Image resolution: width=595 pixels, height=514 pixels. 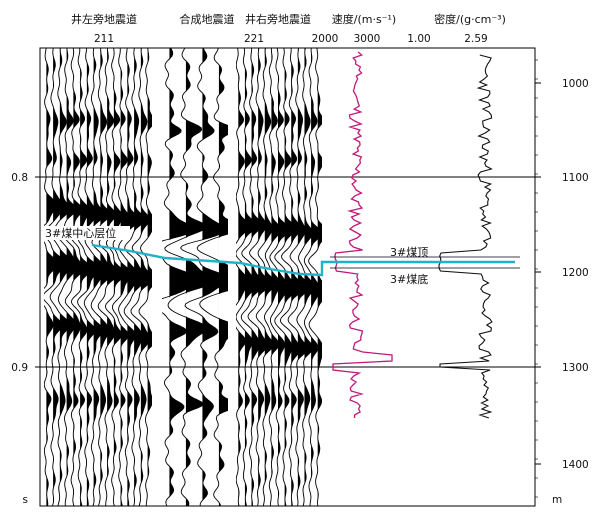 What do you see at coordinates (80, 233) in the screenshot?
I see `horizon-label: 3#煤中心层位` at bounding box center [80, 233].